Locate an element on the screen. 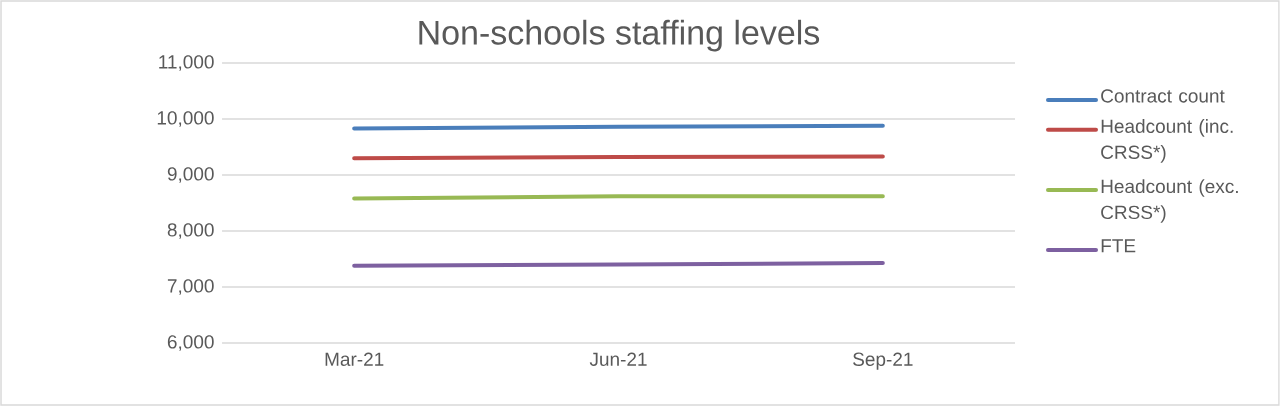 This screenshot has width=1280, height=406. legend-label: Contract count is located at coordinates (1163, 96).